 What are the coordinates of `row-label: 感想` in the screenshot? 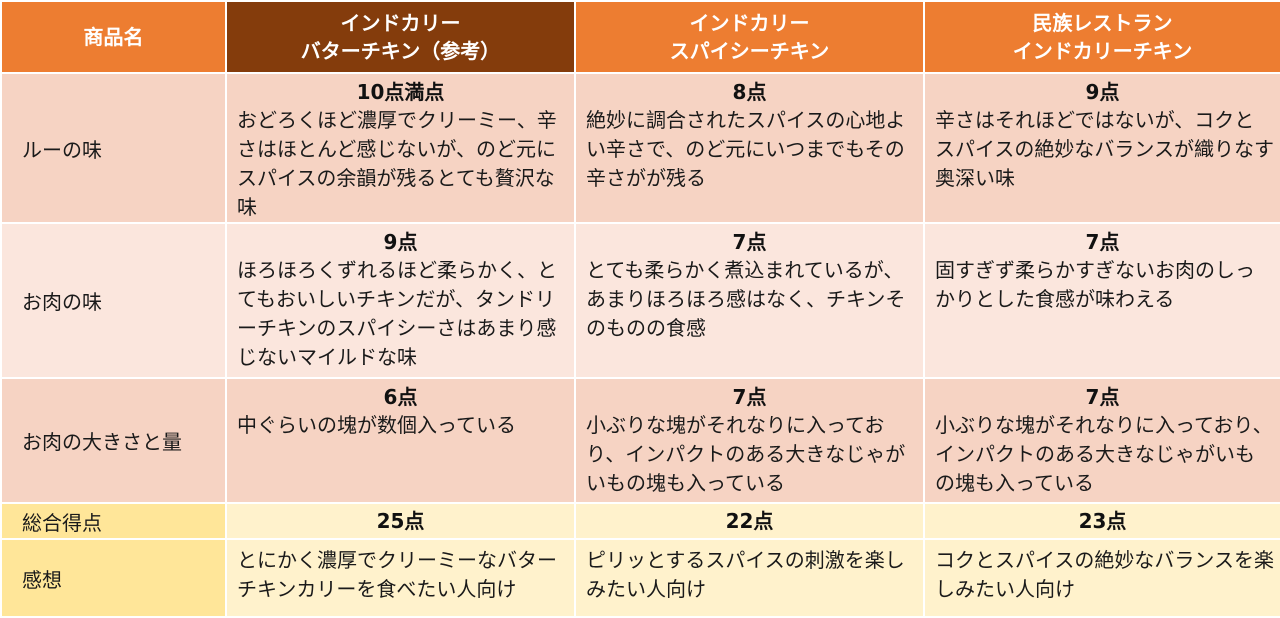 It's located at (113, 578).